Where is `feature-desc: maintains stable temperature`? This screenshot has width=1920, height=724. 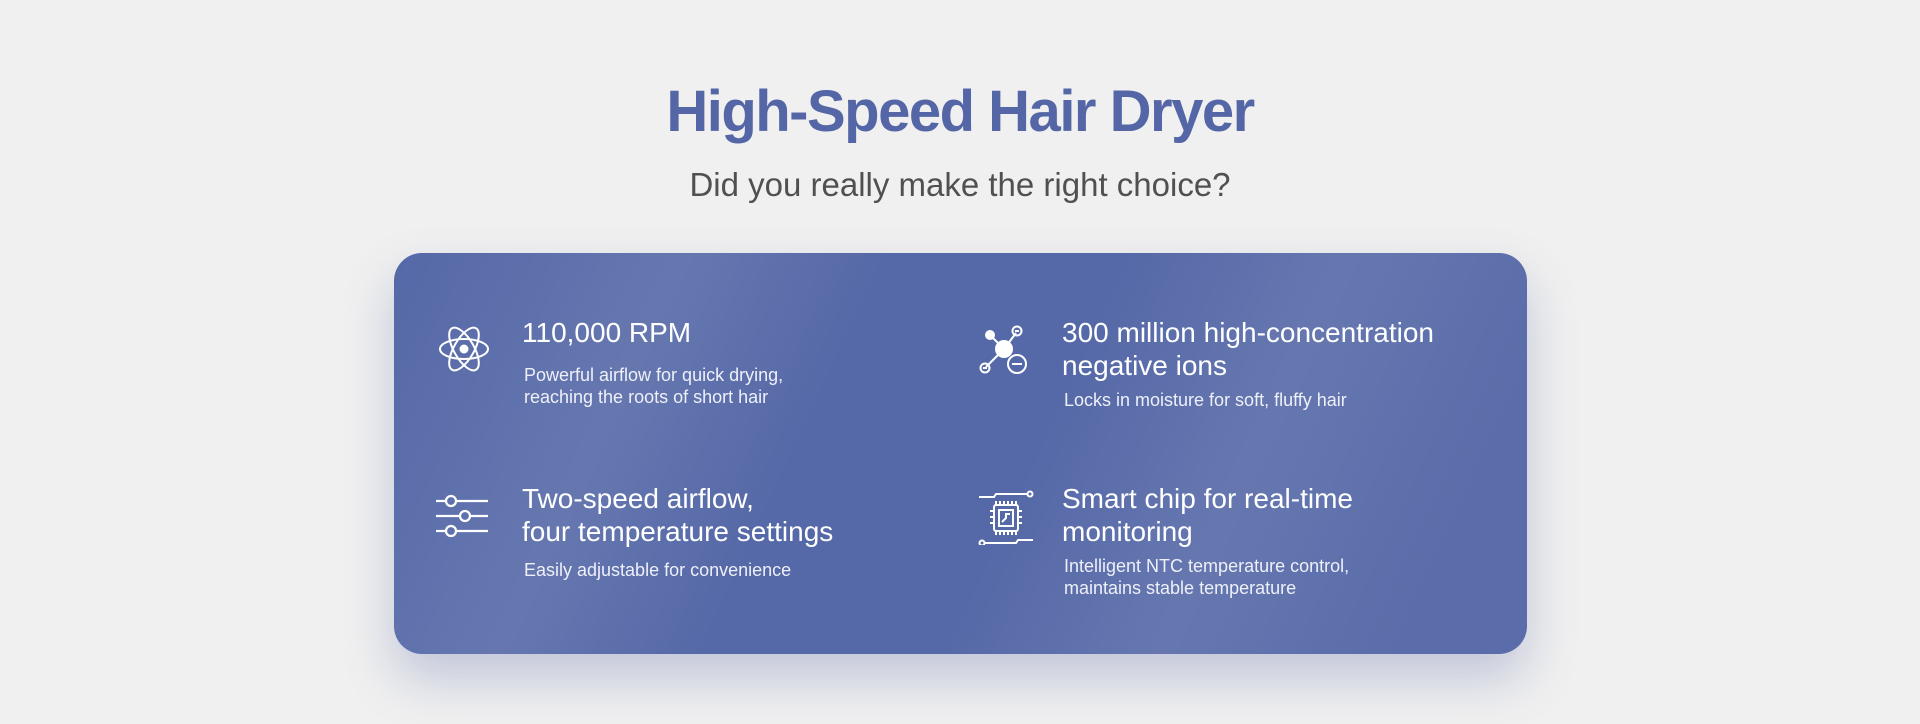 feature-desc: maintains stable temperature is located at coordinates (1180, 588).